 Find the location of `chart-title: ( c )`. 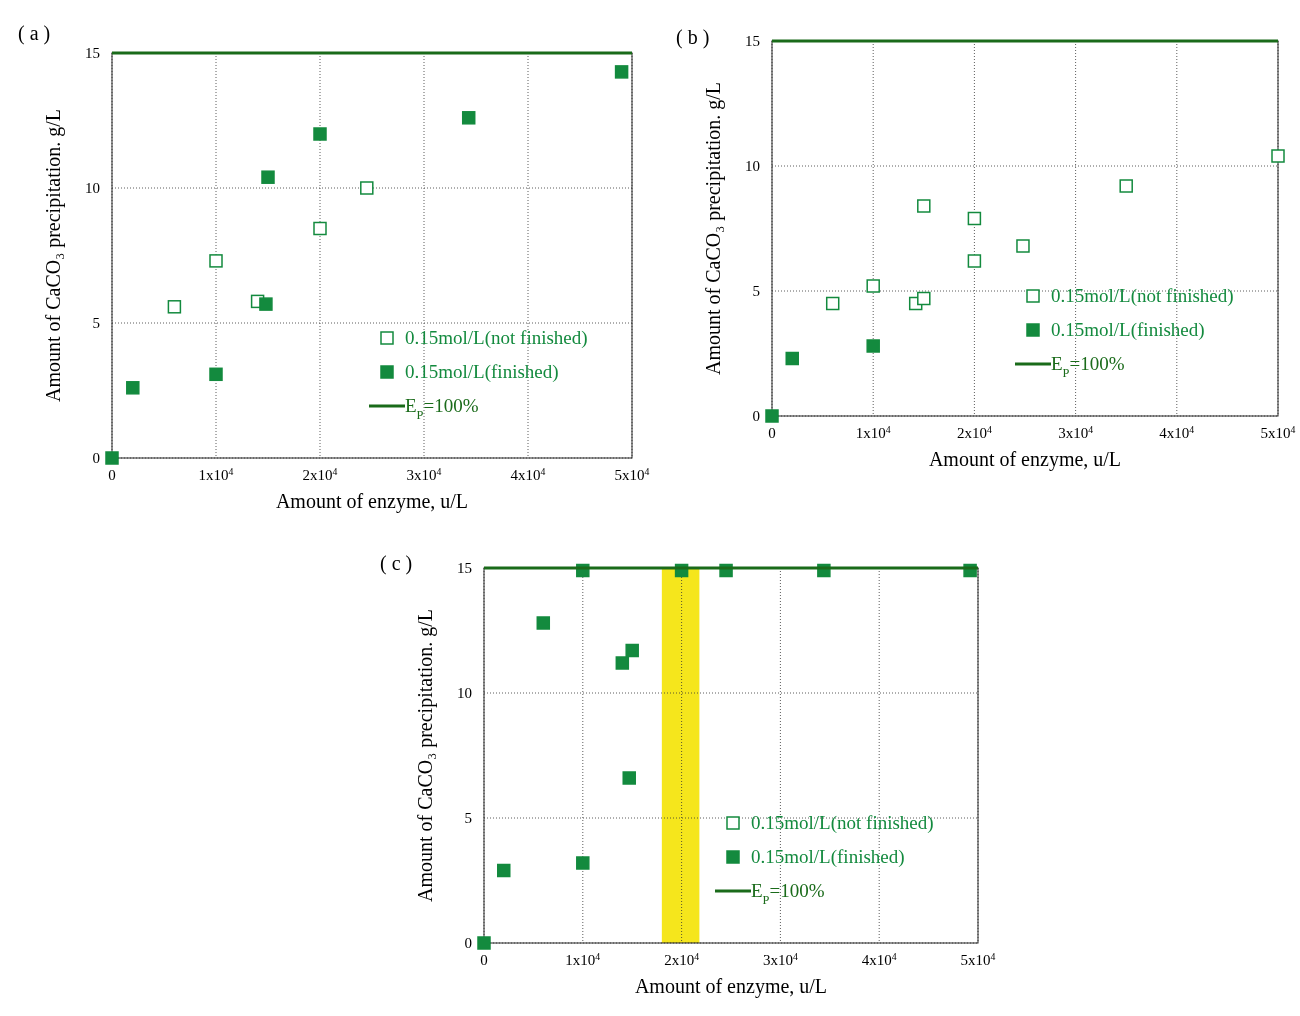

chart-title: ( c ) is located at coordinates (396, 563).